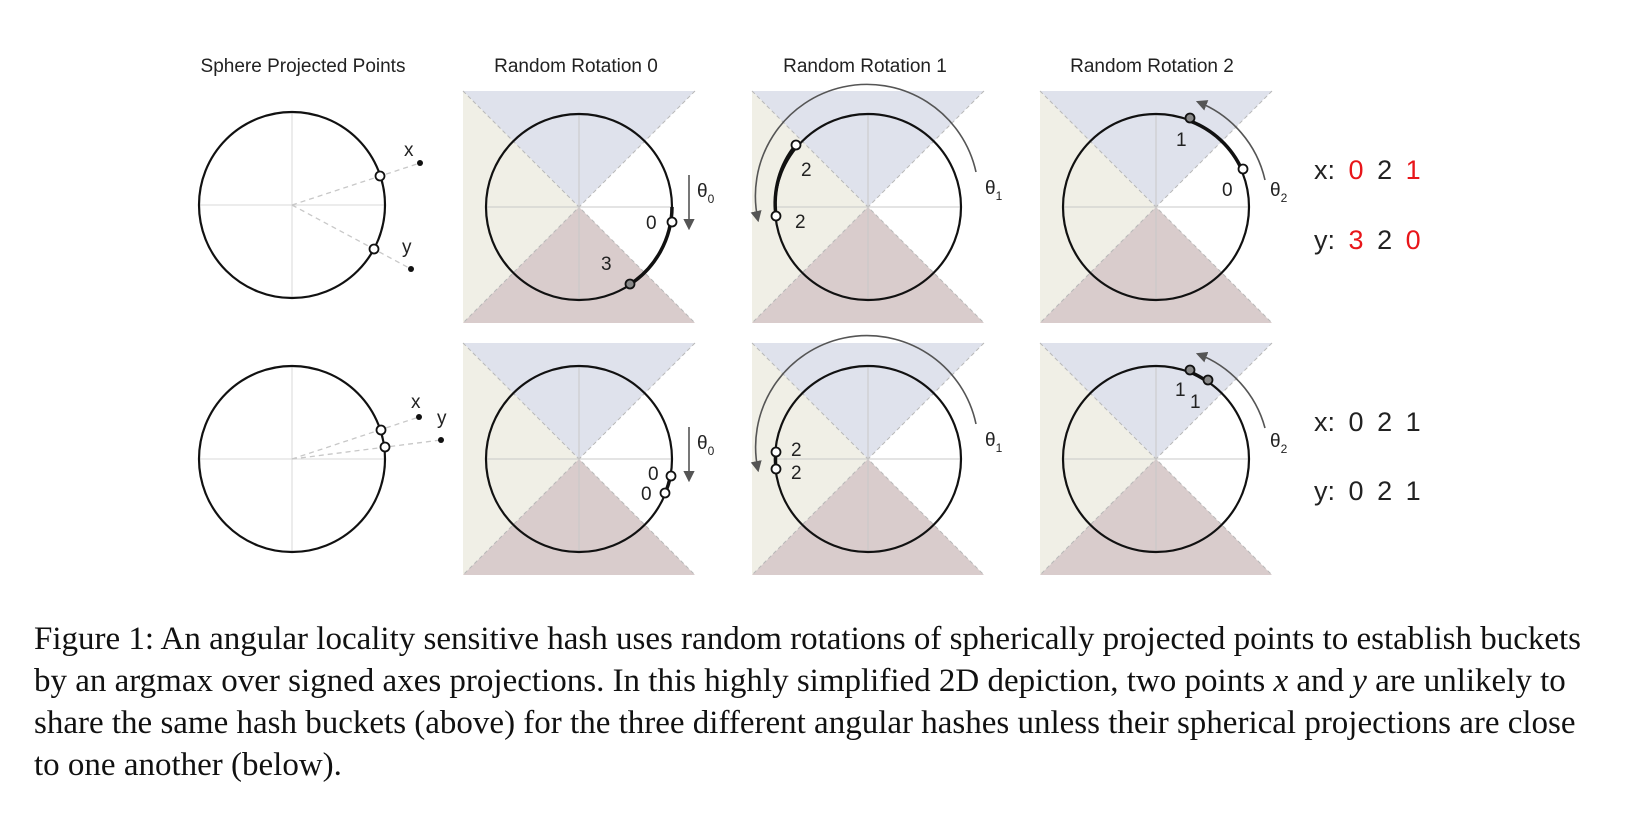 The image size is (1632, 816). Describe the element at coordinates (1367, 491) in the screenshot. I see `hash-y-bottom: y: 0 2 1` at that location.